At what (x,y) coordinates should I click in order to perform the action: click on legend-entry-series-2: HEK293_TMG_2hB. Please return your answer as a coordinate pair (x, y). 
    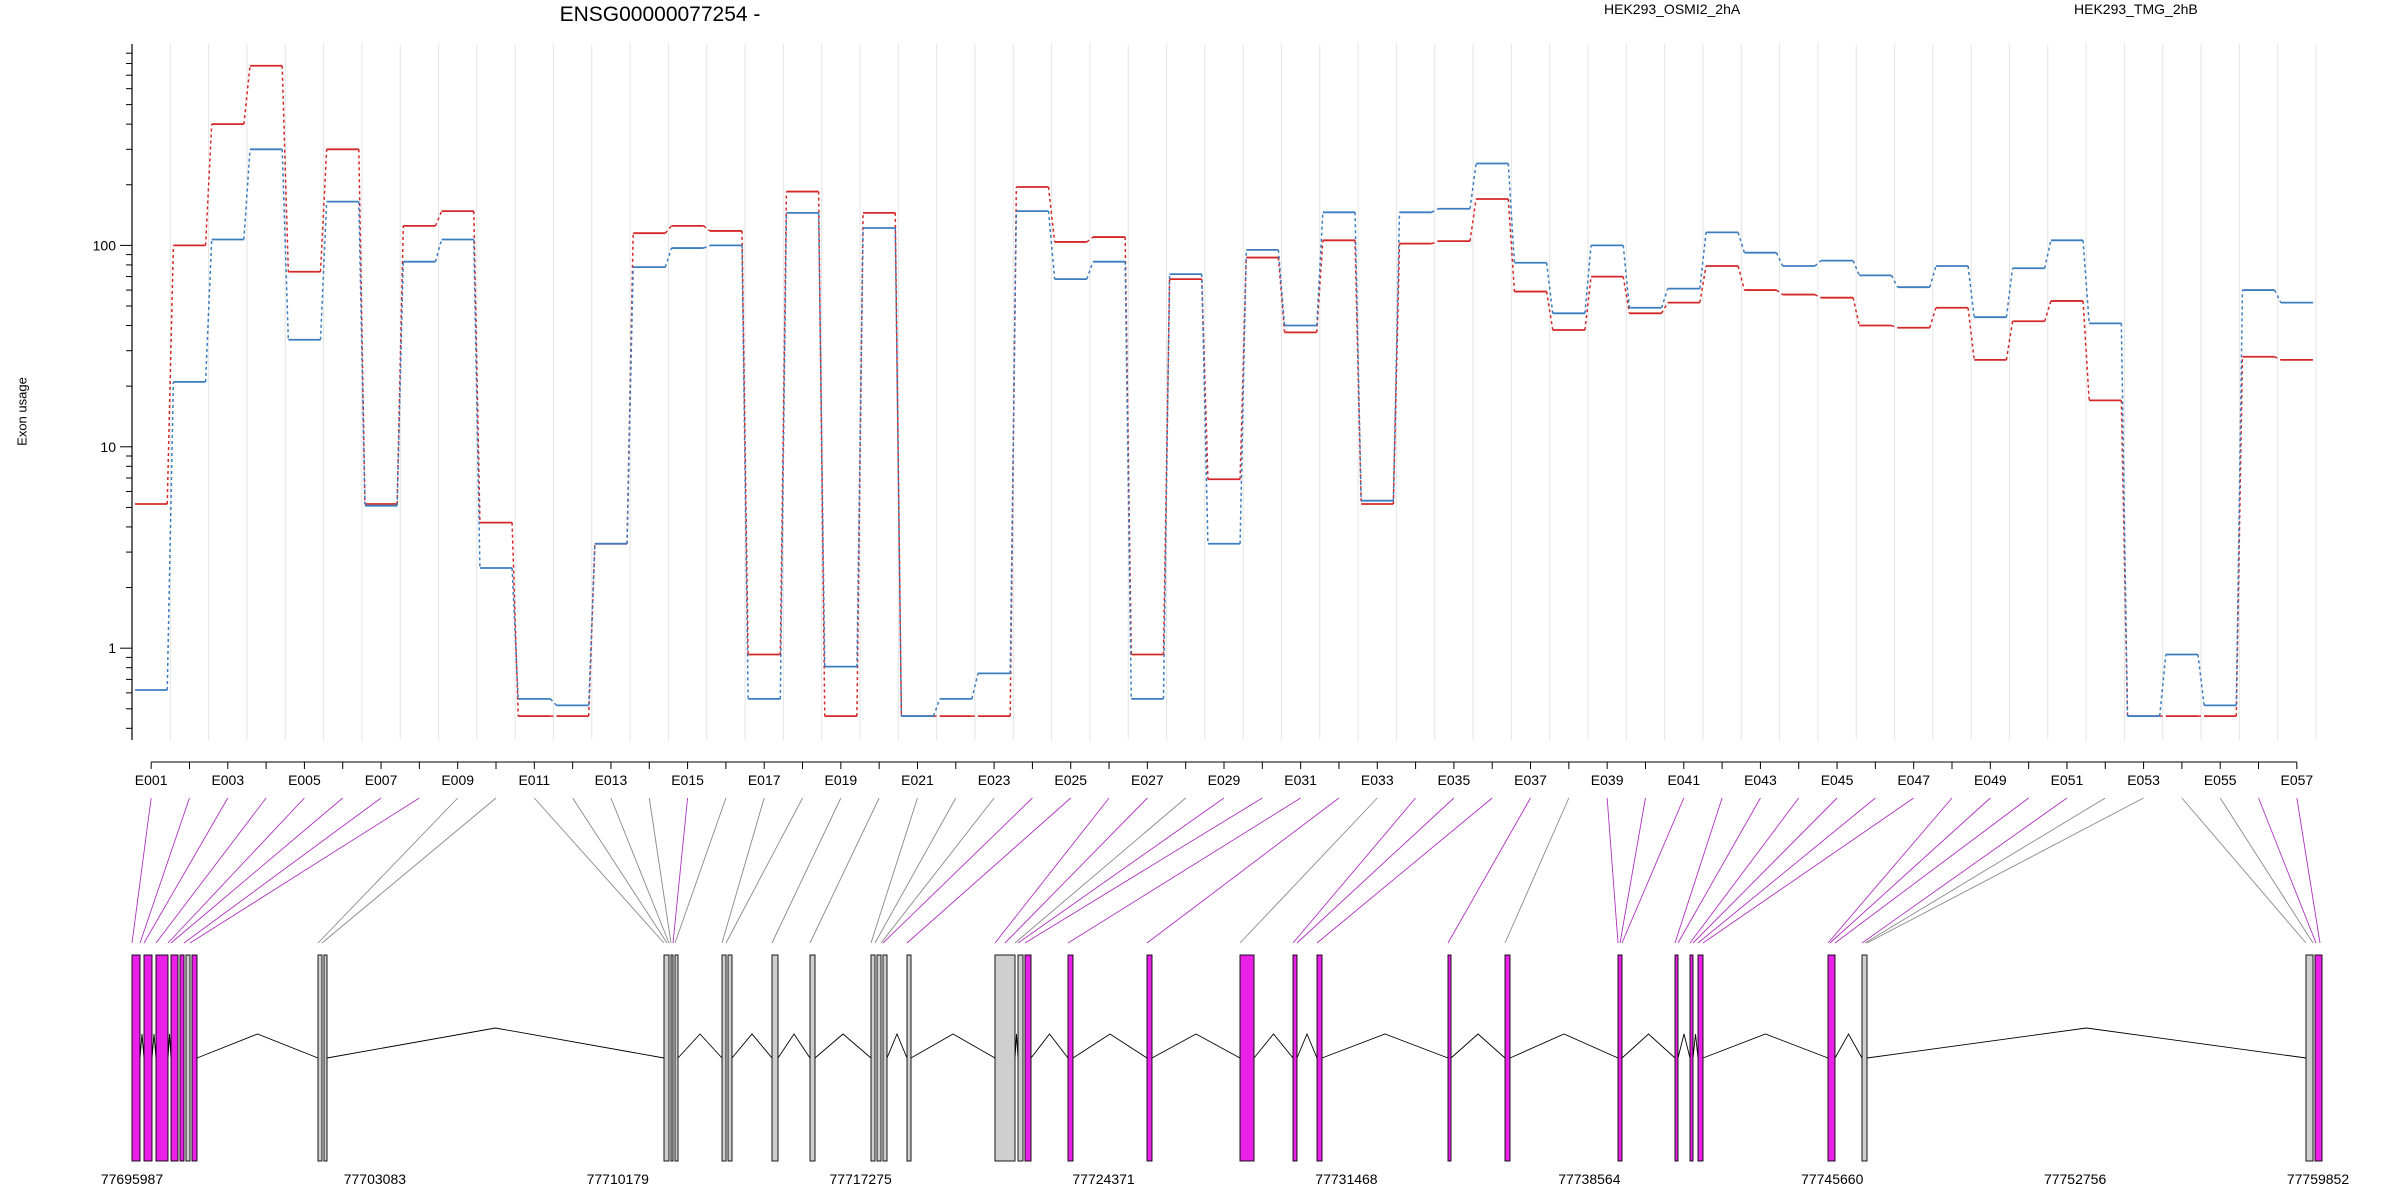
    Looking at the image, I should click on (2136, 9).